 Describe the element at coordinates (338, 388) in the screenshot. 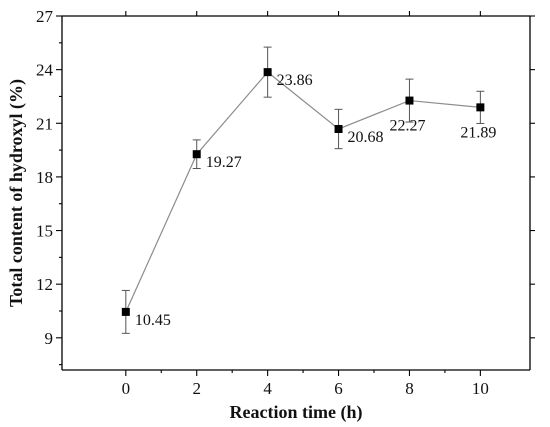

I see `x-tick-label: 6` at that location.